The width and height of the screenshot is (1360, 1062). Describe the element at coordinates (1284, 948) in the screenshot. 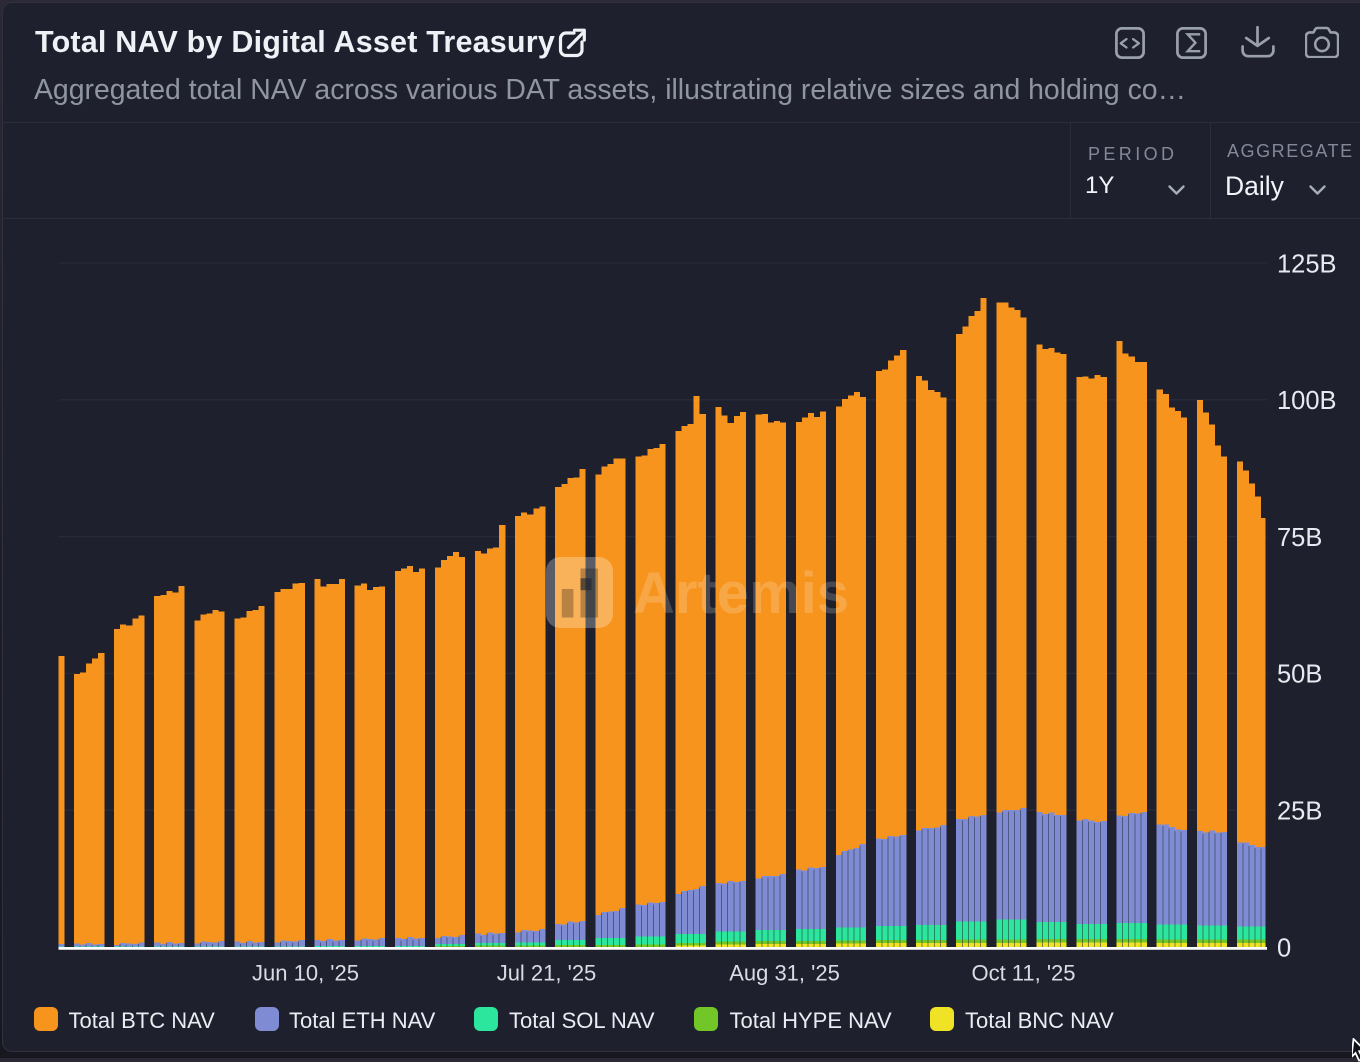

I see `svg-text: 0` at that location.